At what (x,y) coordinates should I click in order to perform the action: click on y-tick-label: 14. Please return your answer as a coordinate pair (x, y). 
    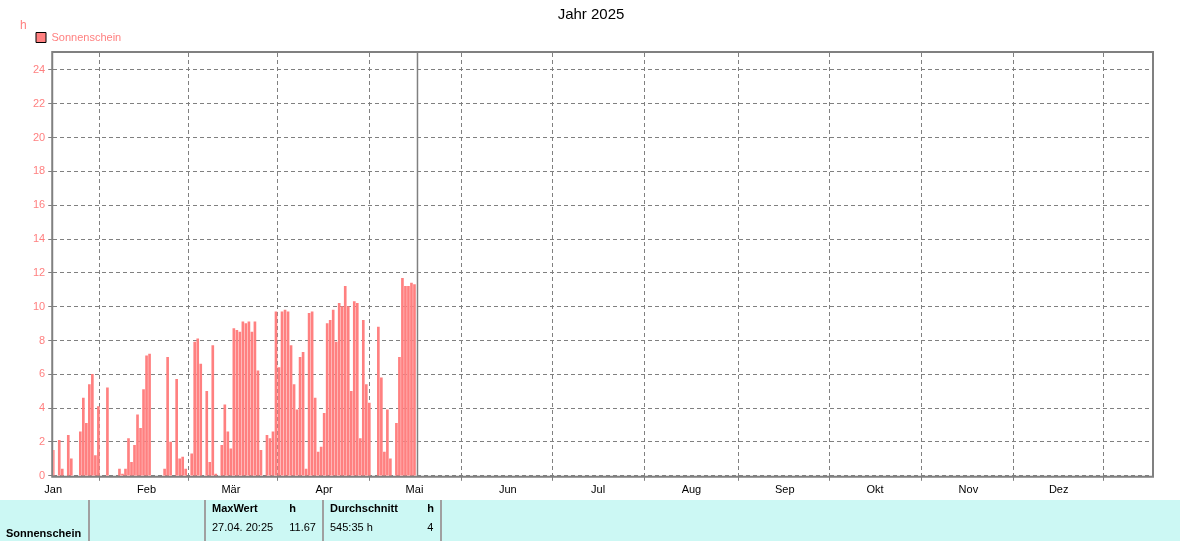
    Looking at the image, I should click on (39, 238).